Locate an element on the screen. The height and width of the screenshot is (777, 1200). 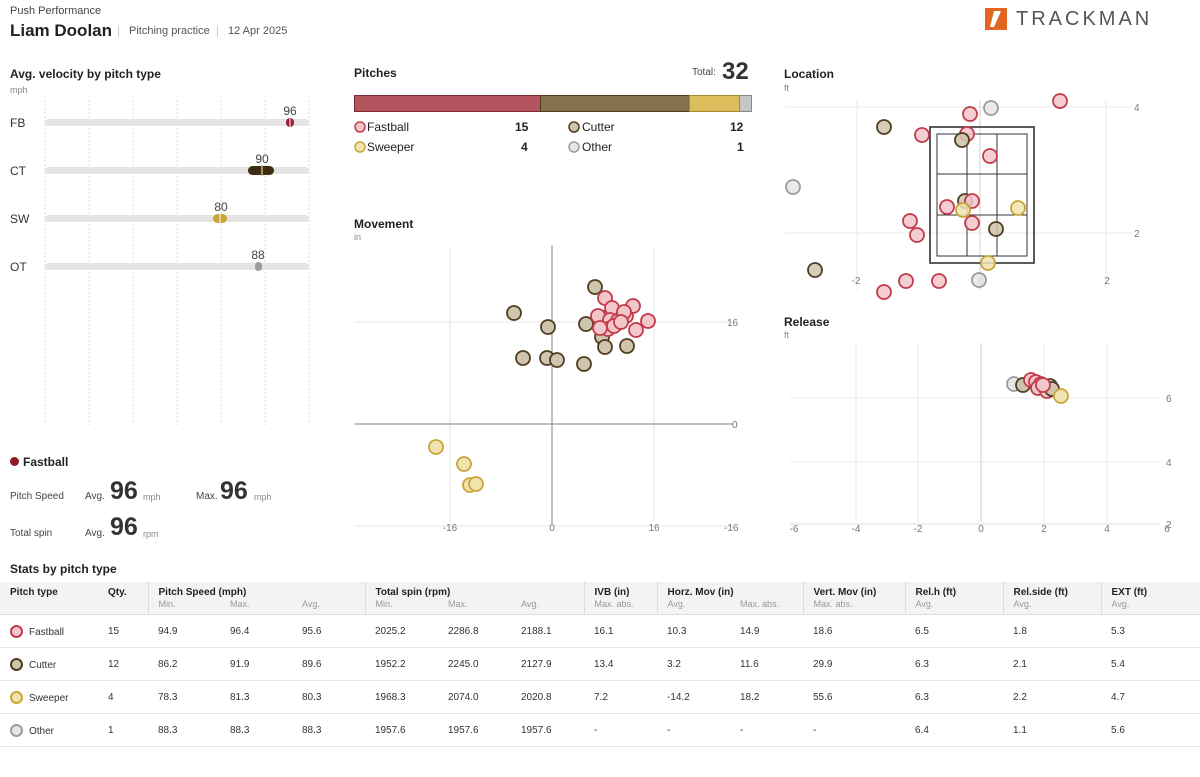
athlete-name: Liam Doolan is located at coordinates (61, 30).